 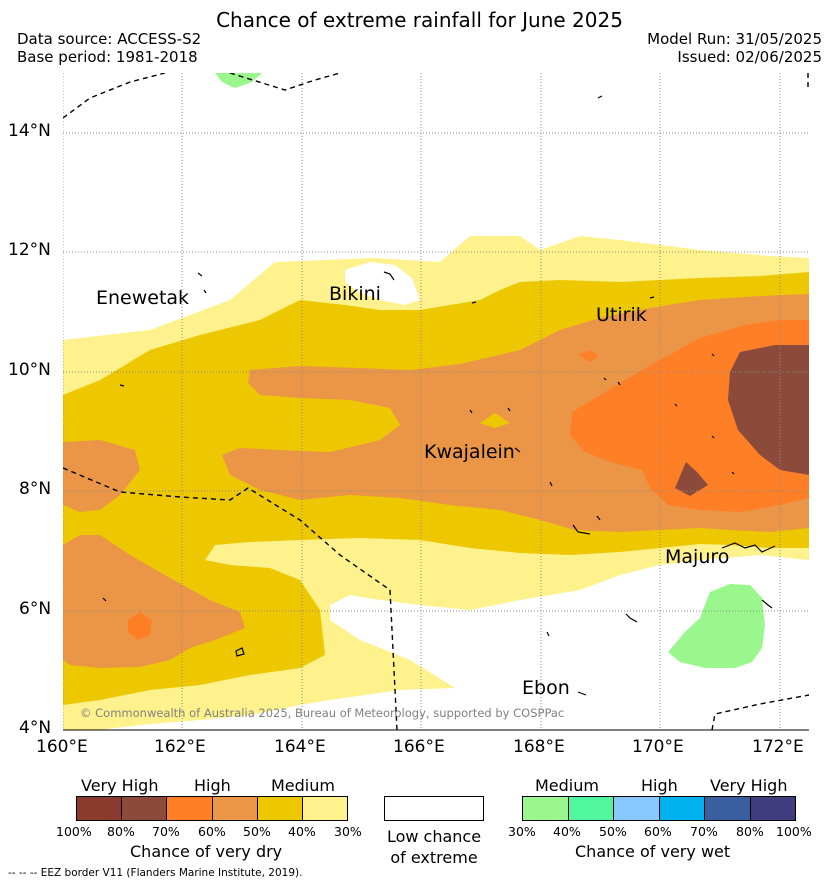 What do you see at coordinates (621, 315) in the screenshot?
I see `place-label-utirik: Utirik` at bounding box center [621, 315].